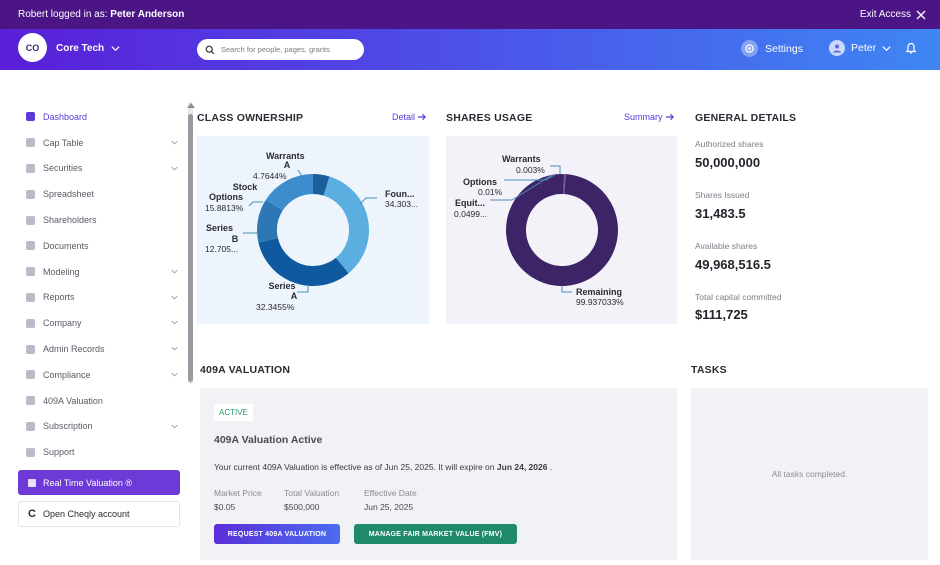  Describe the element at coordinates (100, 272) in the screenshot. I see `sidebar-item-modeling: Modeling` at that location.